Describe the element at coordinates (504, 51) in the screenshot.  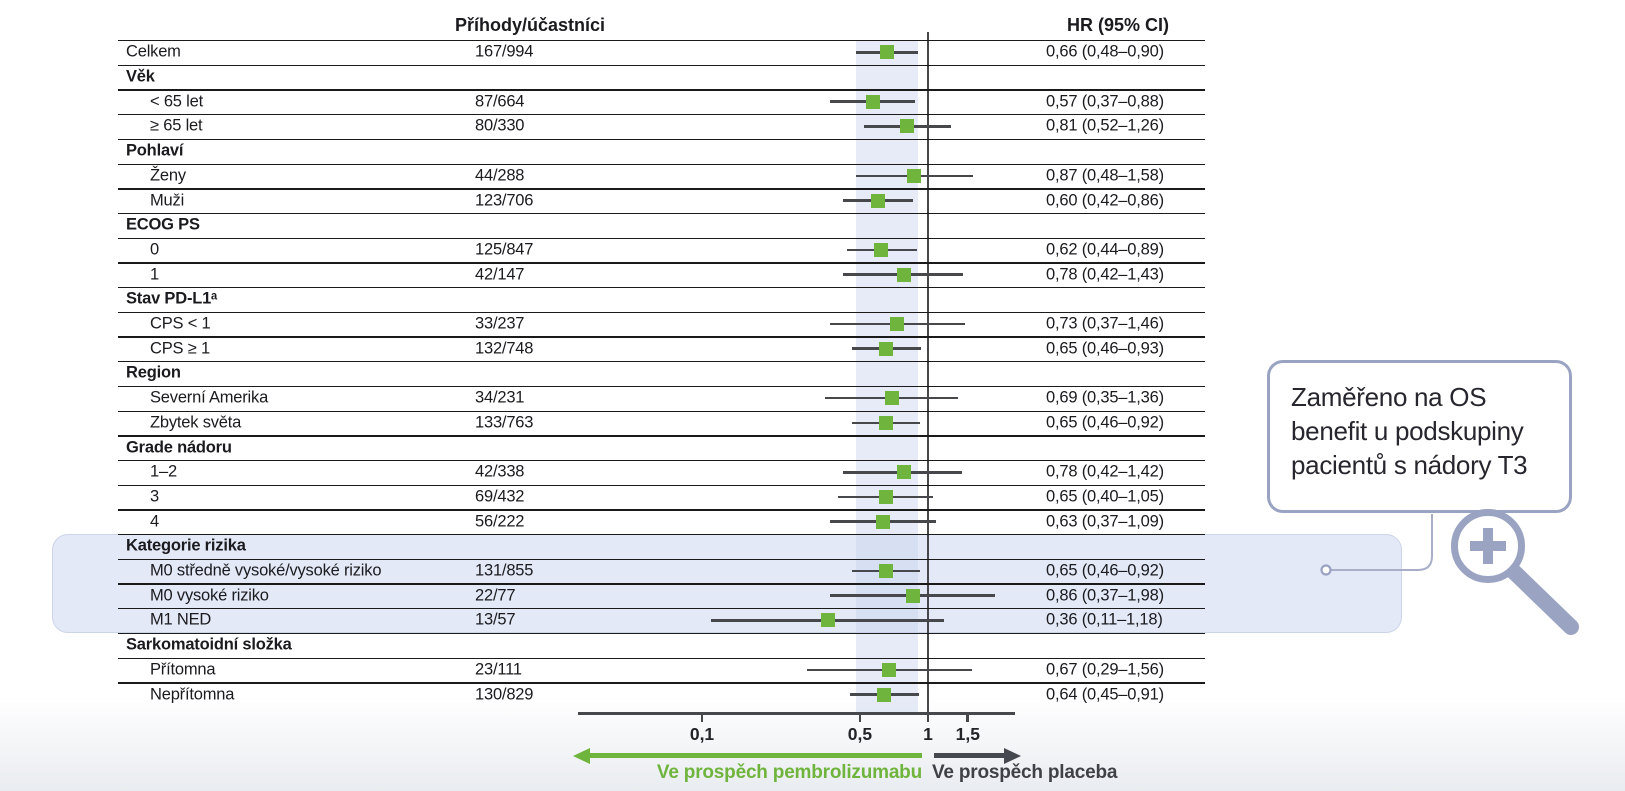
I see `events-value: 167/994` at that location.